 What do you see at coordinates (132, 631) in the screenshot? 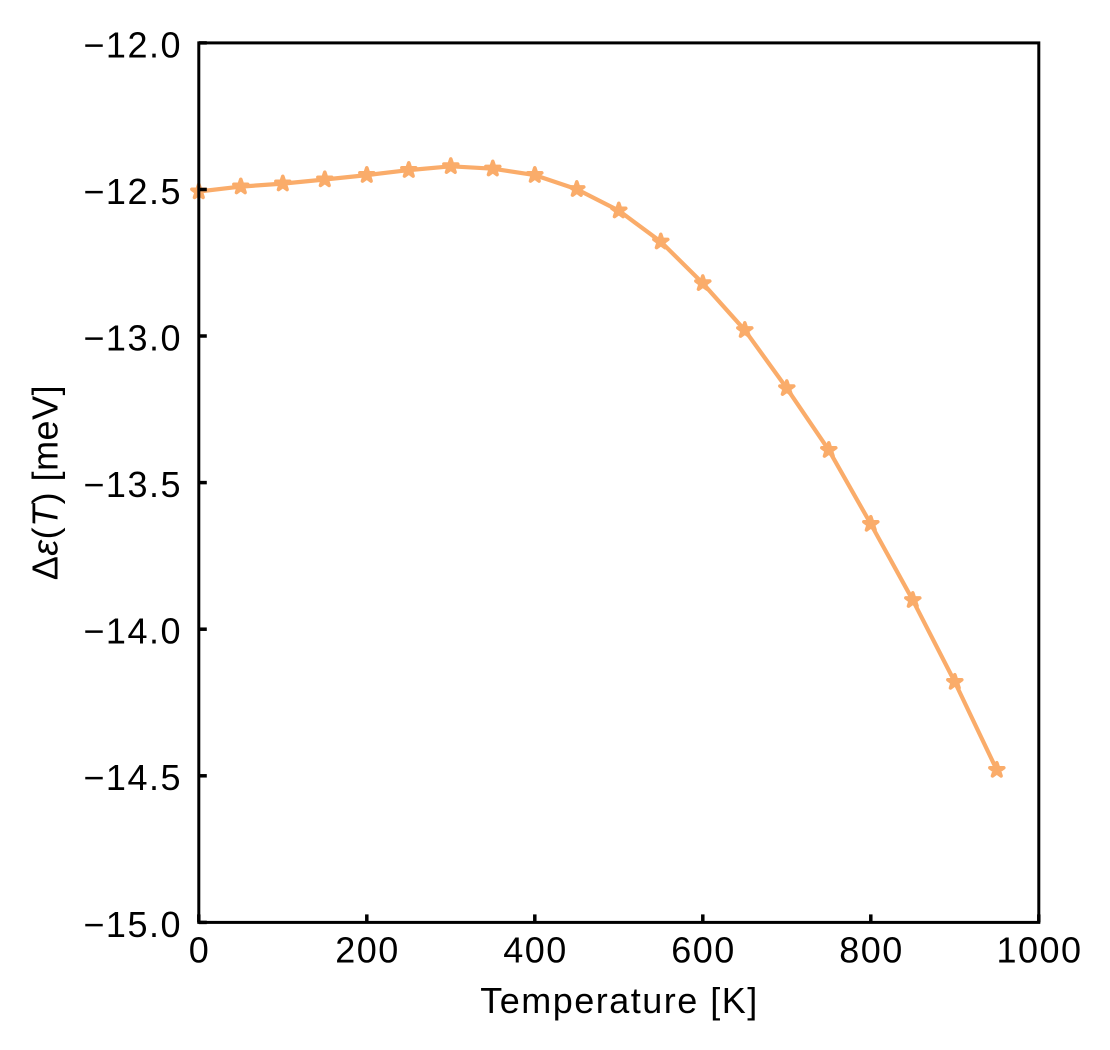
I see `svg-text: −14.0` at bounding box center [132, 631].